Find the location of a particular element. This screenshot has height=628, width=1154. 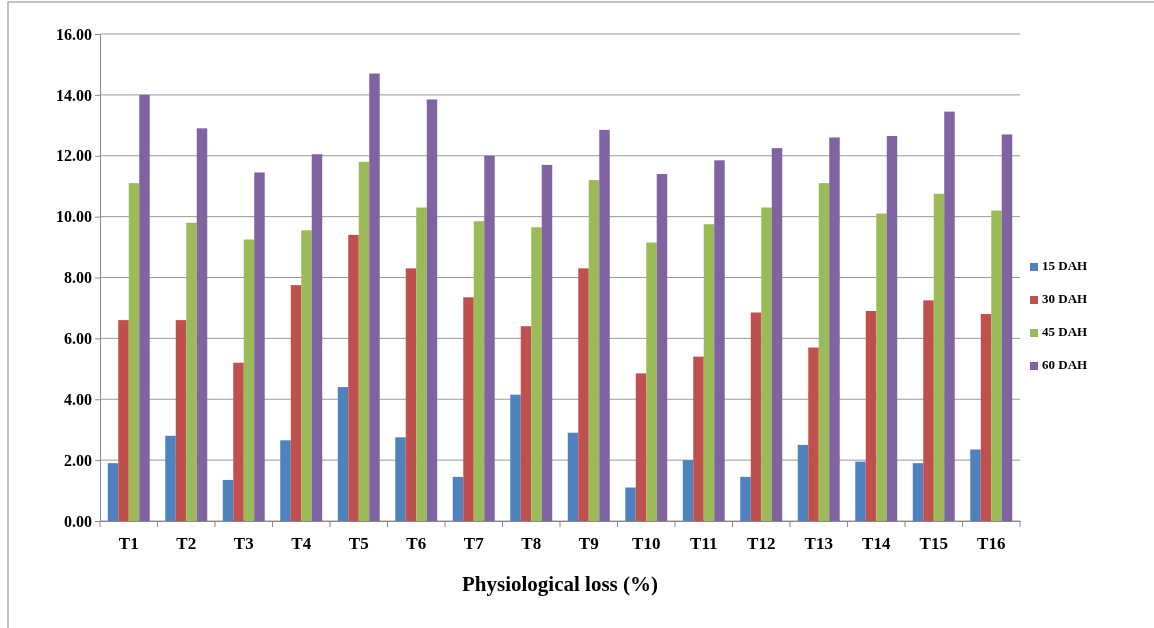

x-tick-label: T16 is located at coordinates (991, 544).